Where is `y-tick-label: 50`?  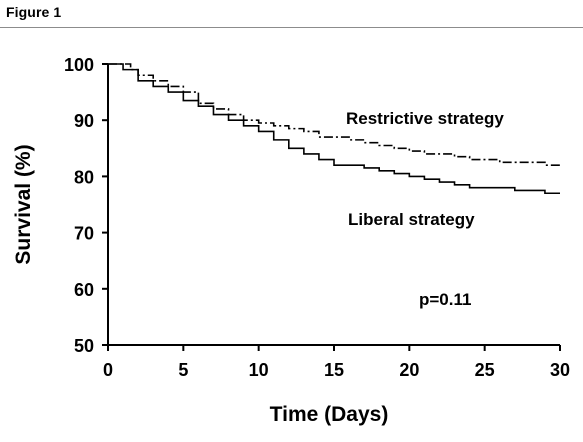
y-tick-label: 50 is located at coordinates (84, 346).